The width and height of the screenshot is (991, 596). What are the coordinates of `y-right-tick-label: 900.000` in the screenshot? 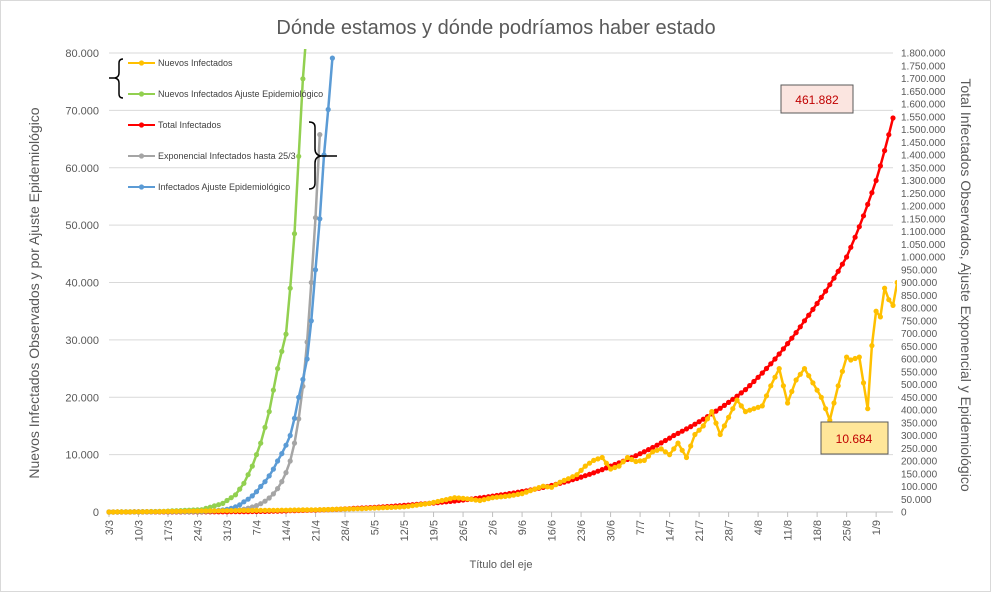 It's located at (919, 283).